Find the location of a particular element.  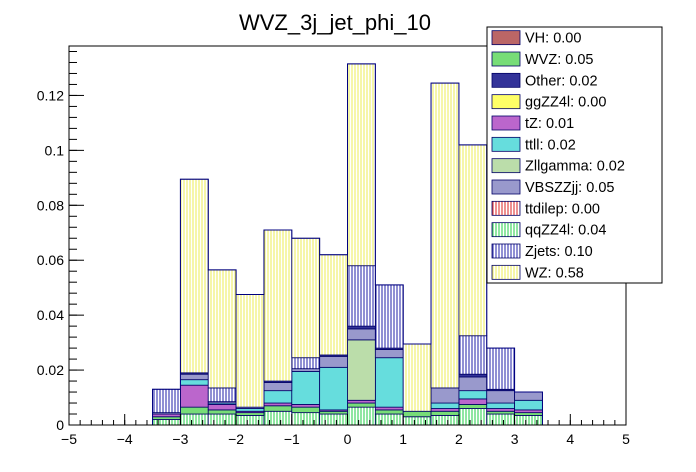

x-tick-label: 0 is located at coordinates (348, 439).